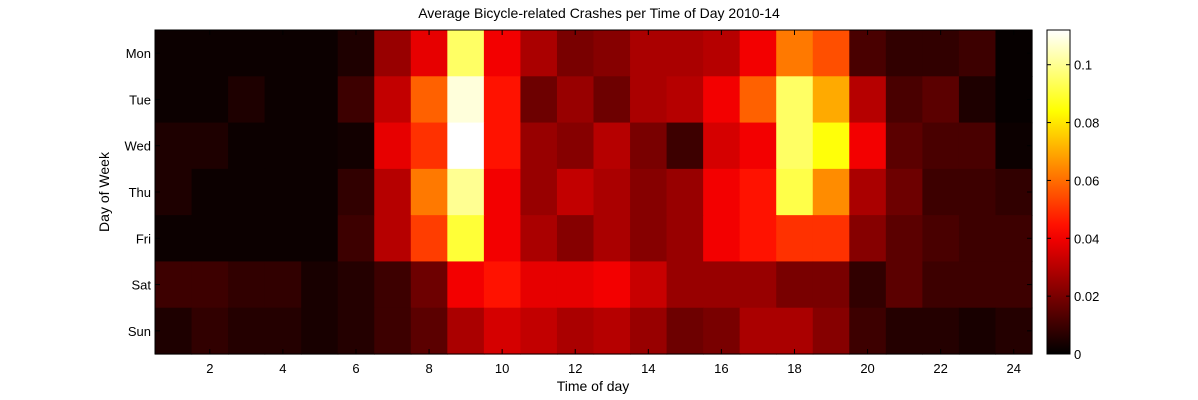 The width and height of the screenshot is (1198, 400). I want to click on x-tick-label: 8, so click(428, 368).